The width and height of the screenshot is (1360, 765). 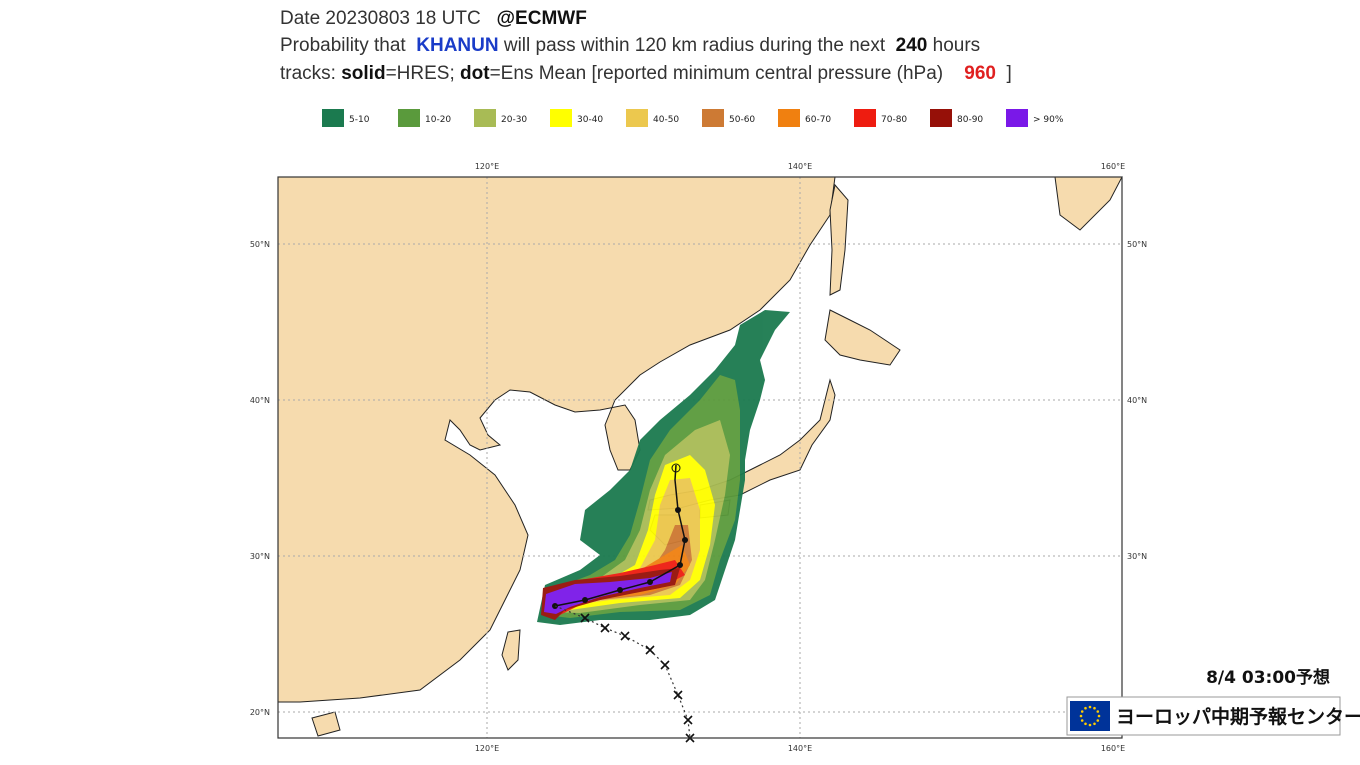 What do you see at coordinates (457, 45) in the screenshot?
I see `storm-name: KHANUN` at bounding box center [457, 45].